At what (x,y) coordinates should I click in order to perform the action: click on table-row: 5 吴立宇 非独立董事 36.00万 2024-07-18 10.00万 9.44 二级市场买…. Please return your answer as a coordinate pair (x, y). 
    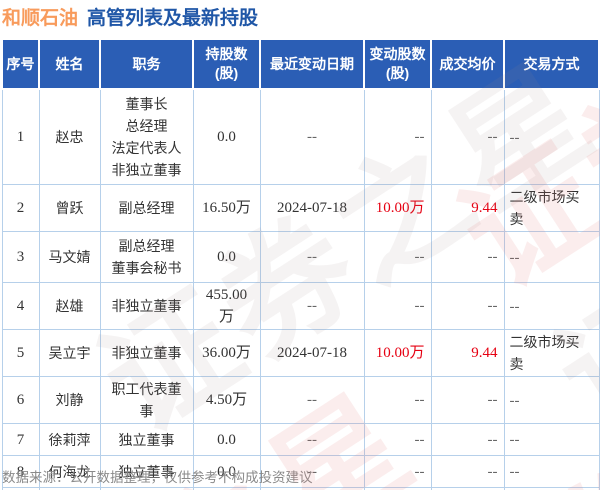
    Looking at the image, I should click on (300, 353).